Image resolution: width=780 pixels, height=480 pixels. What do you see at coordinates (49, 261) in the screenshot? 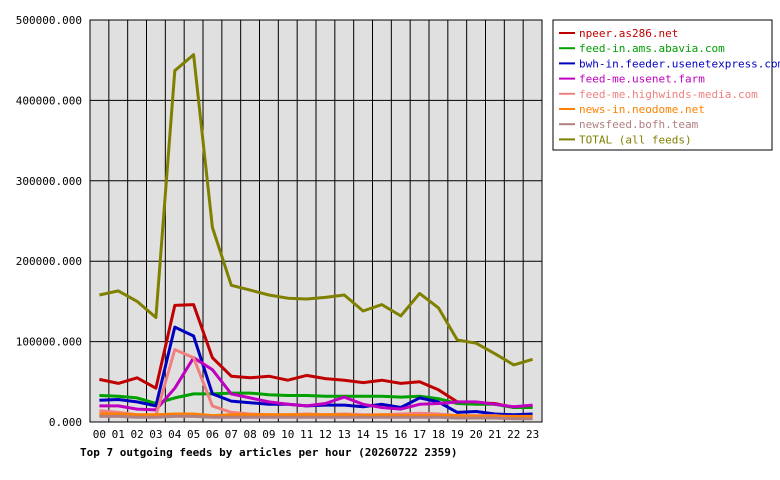
I see `y-tick-label: 200000.000` at bounding box center [49, 261].